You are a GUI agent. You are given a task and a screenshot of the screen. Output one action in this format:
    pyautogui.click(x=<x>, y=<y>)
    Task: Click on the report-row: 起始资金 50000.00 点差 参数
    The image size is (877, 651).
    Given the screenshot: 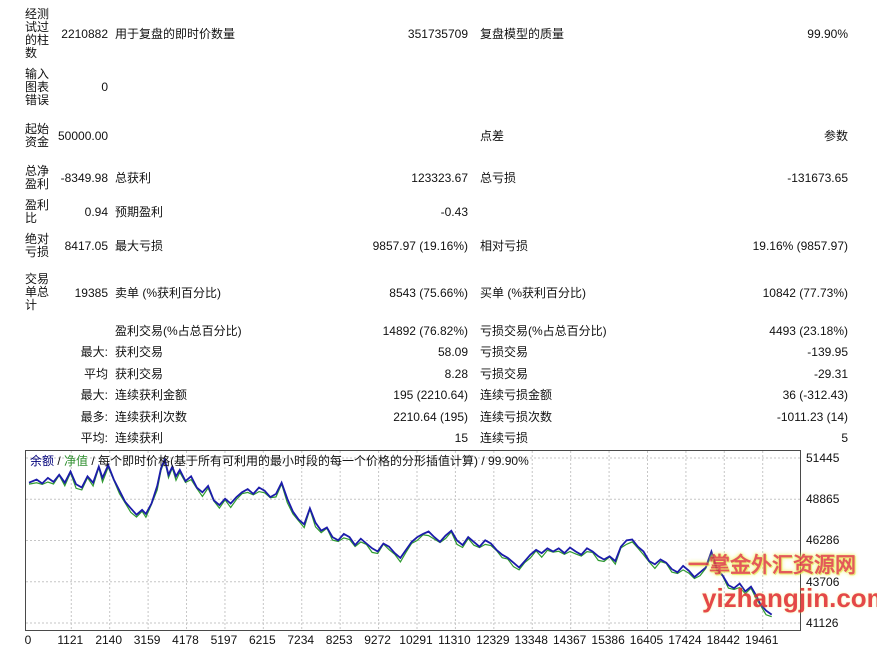 What is the action you would take?
    pyautogui.click(x=436, y=136)
    